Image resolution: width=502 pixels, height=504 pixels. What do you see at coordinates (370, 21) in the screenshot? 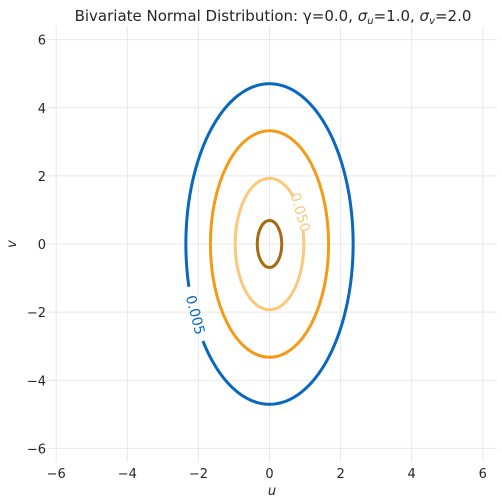
I see `title-sub-u: u` at bounding box center [370, 21].